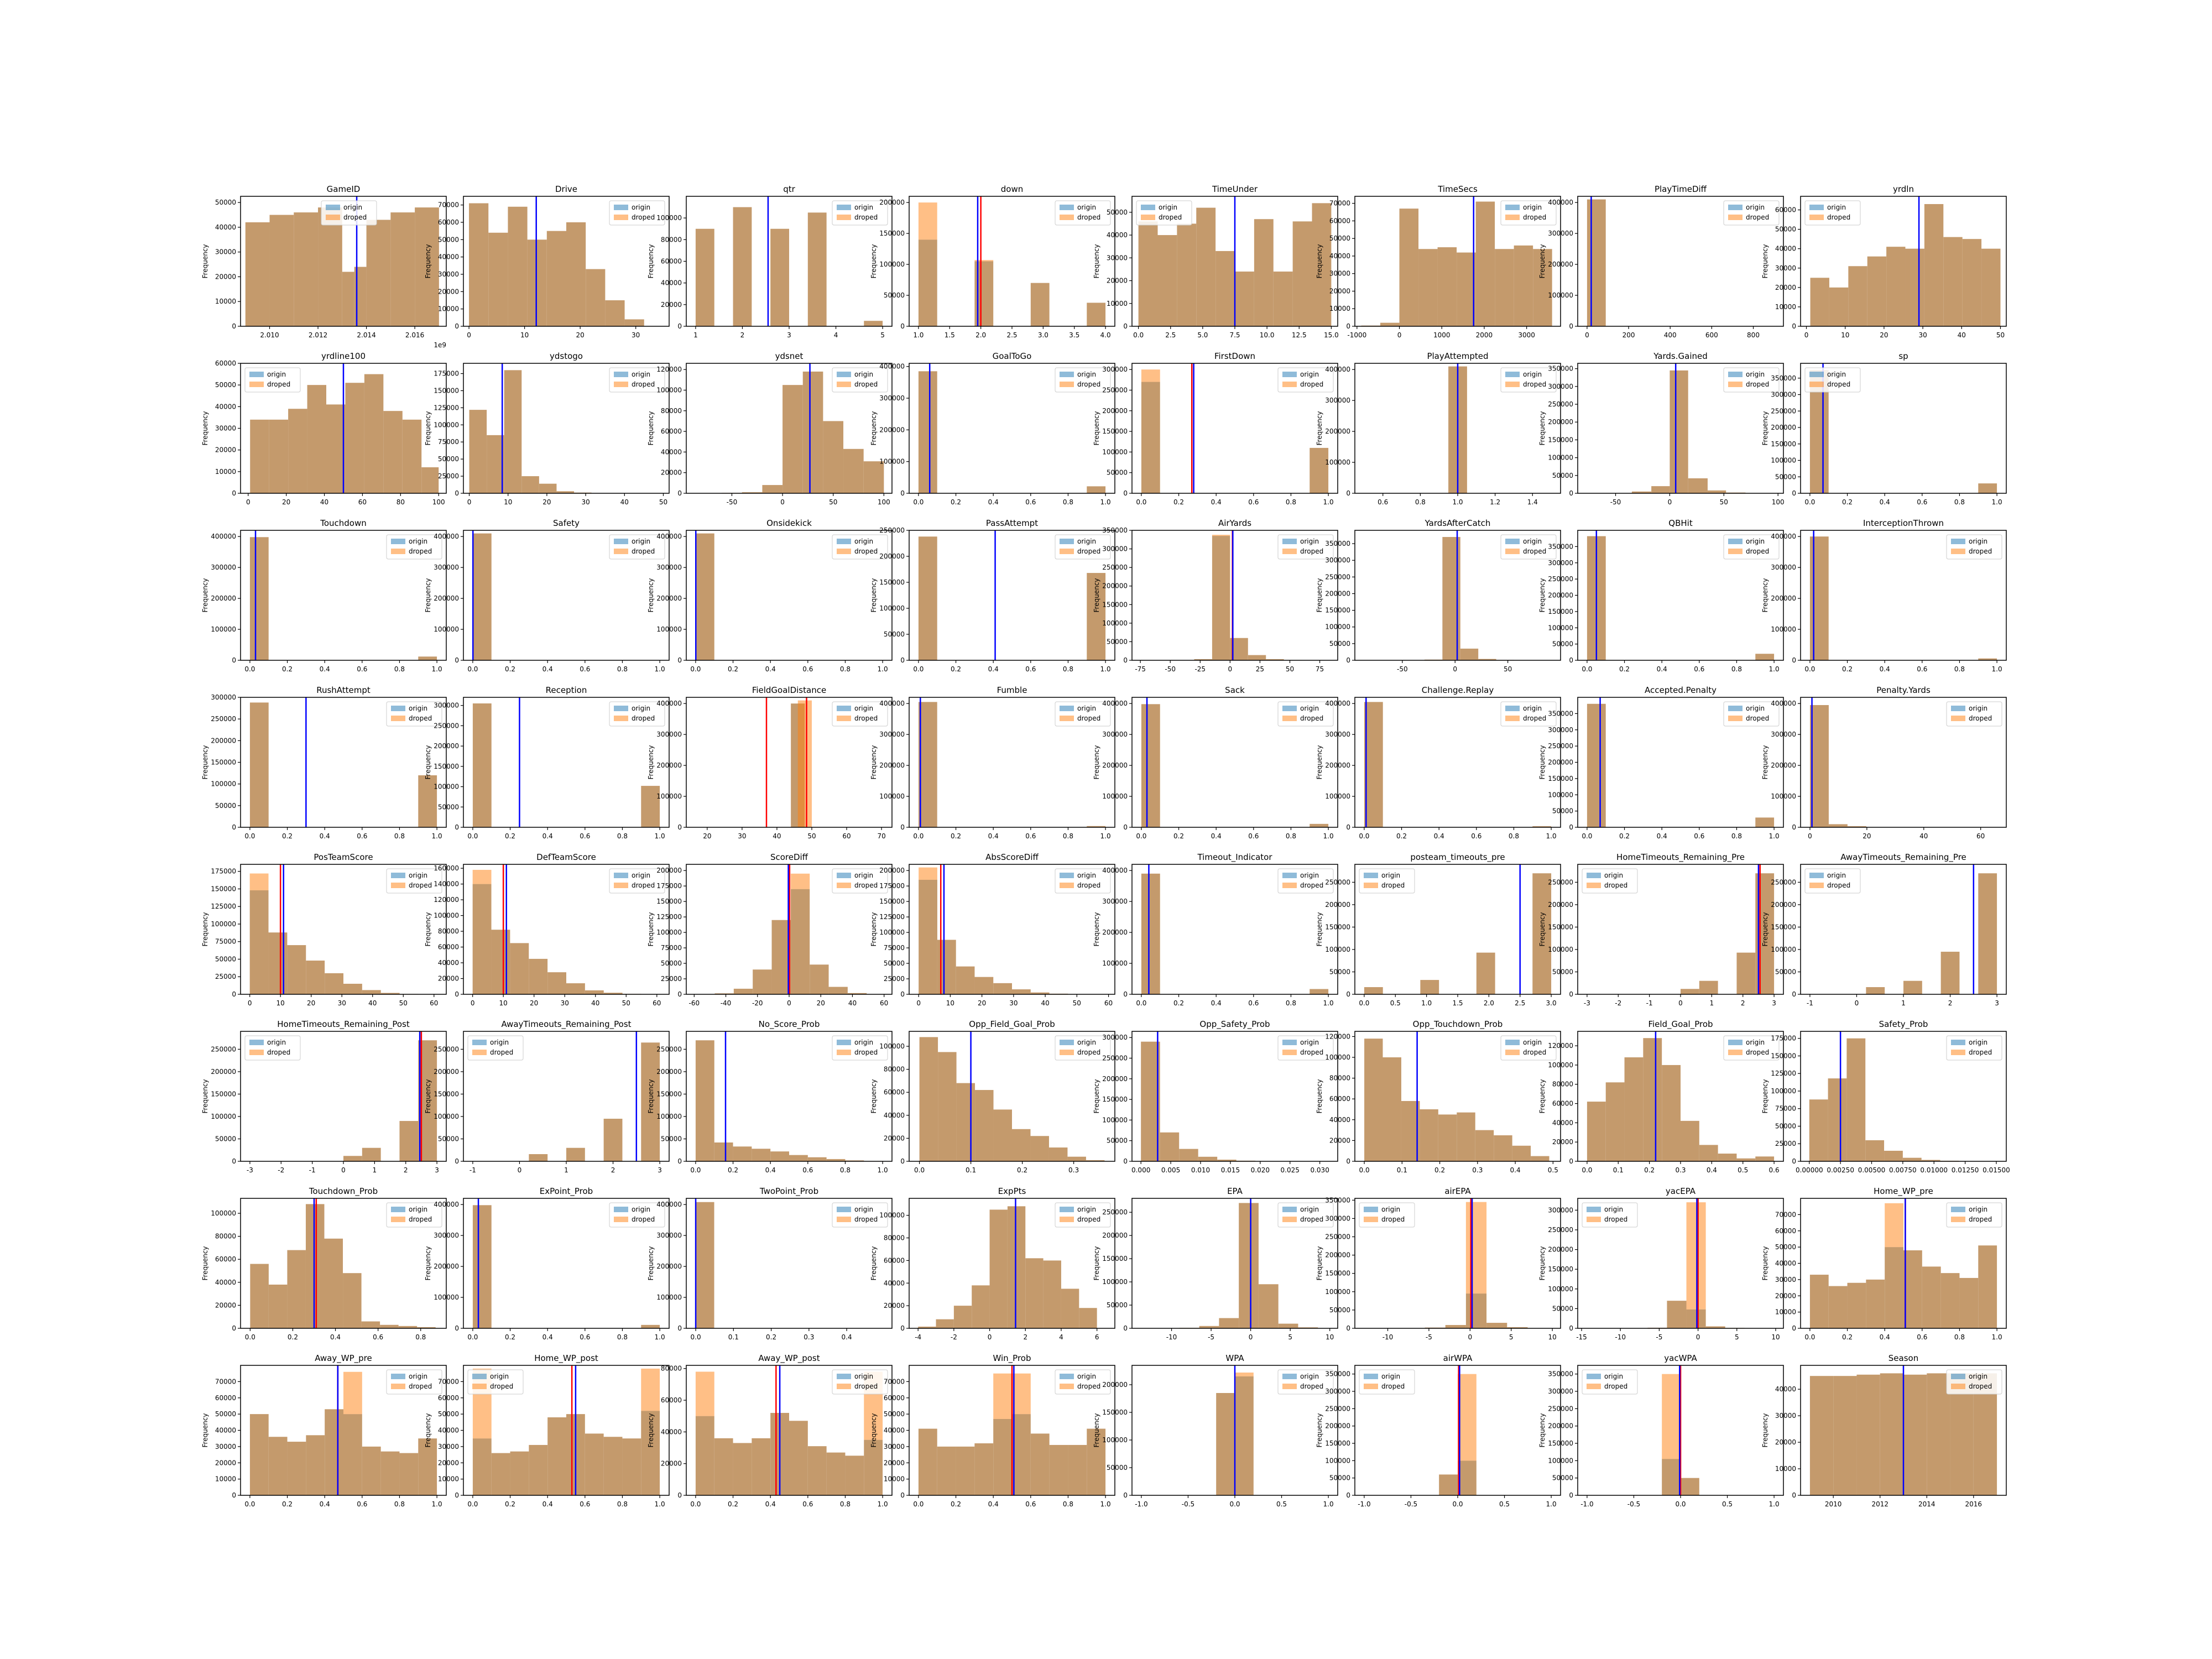 The image size is (2212, 1659). What do you see at coordinates (1108, 1003) in the screenshot?
I see `x-tick-label: 60` at bounding box center [1108, 1003].